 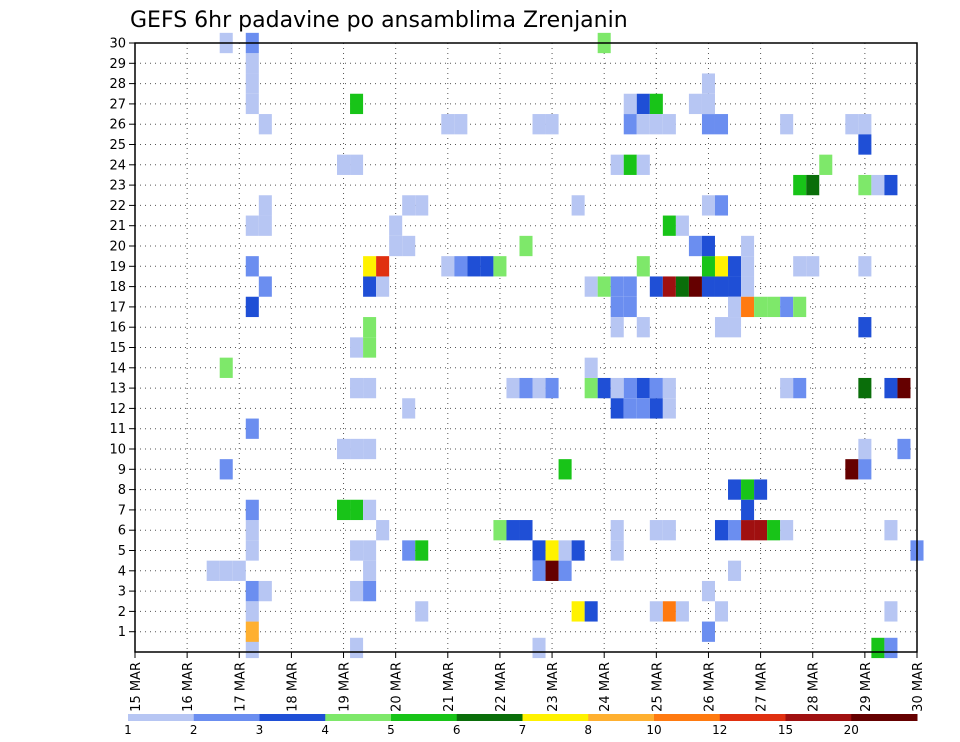 I want to click on x-tick-label: 18 MAR, so click(x=292, y=687).